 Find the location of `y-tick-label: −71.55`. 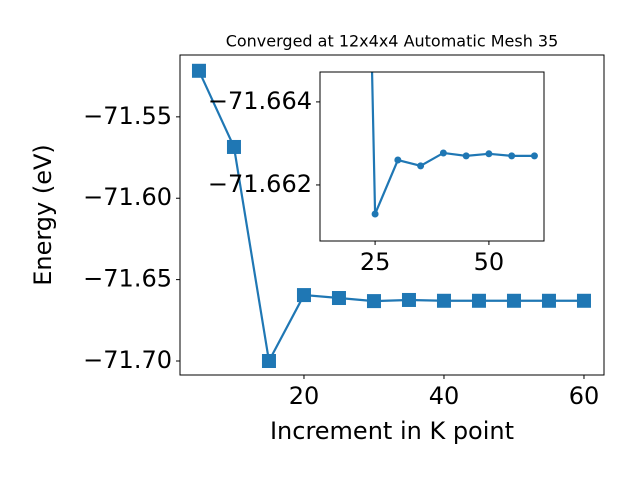

y-tick-label: −71.55 is located at coordinates (127, 116).